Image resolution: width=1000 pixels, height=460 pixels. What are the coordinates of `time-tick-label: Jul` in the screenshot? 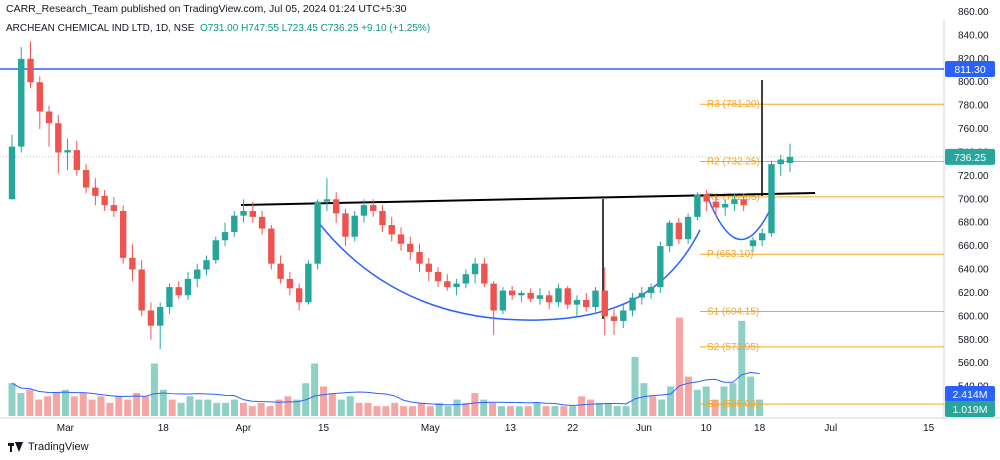 It's located at (830, 428).